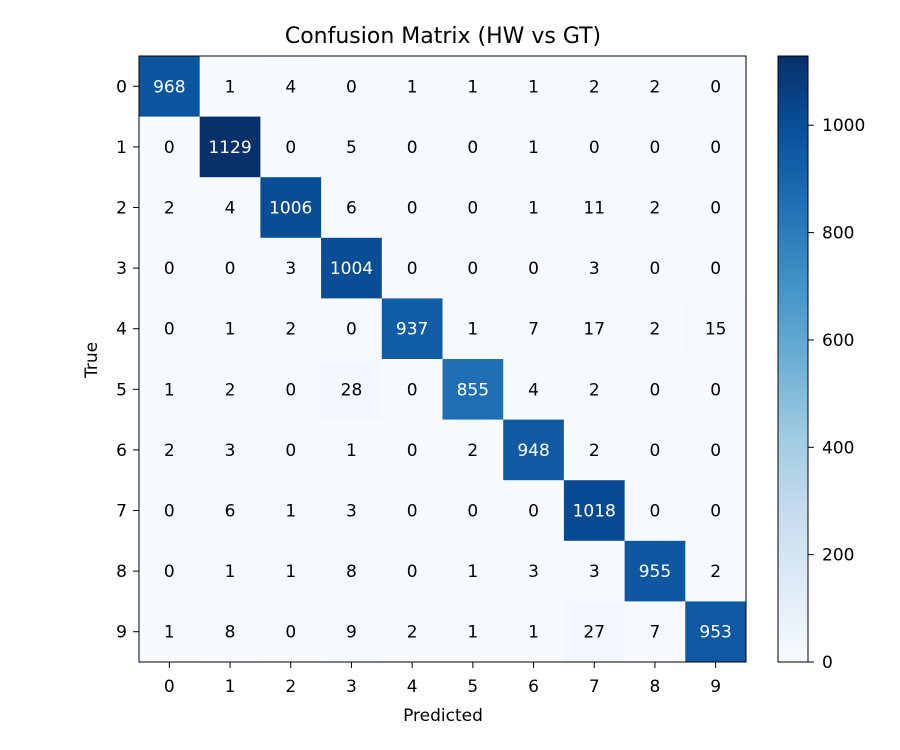  What do you see at coordinates (290, 687) in the screenshot?
I see `x-tick-label: 2` at bounding box center [290, 687].